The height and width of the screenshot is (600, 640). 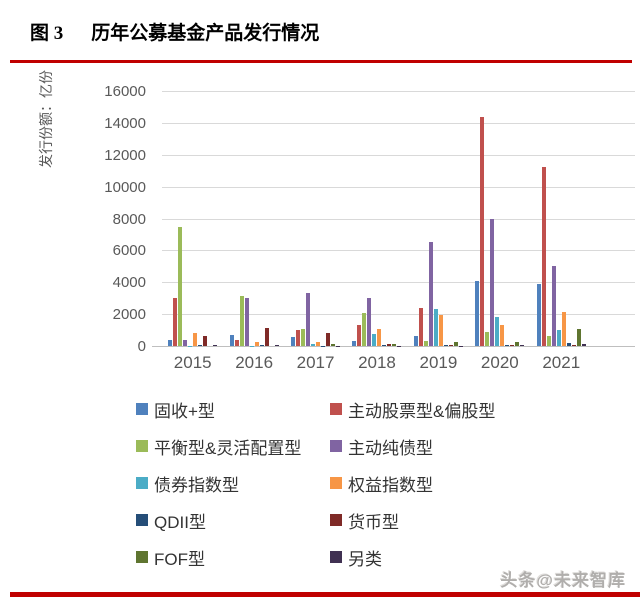 I want to click on x-tick-label-2020: 2020, so click(x=499, y=362).